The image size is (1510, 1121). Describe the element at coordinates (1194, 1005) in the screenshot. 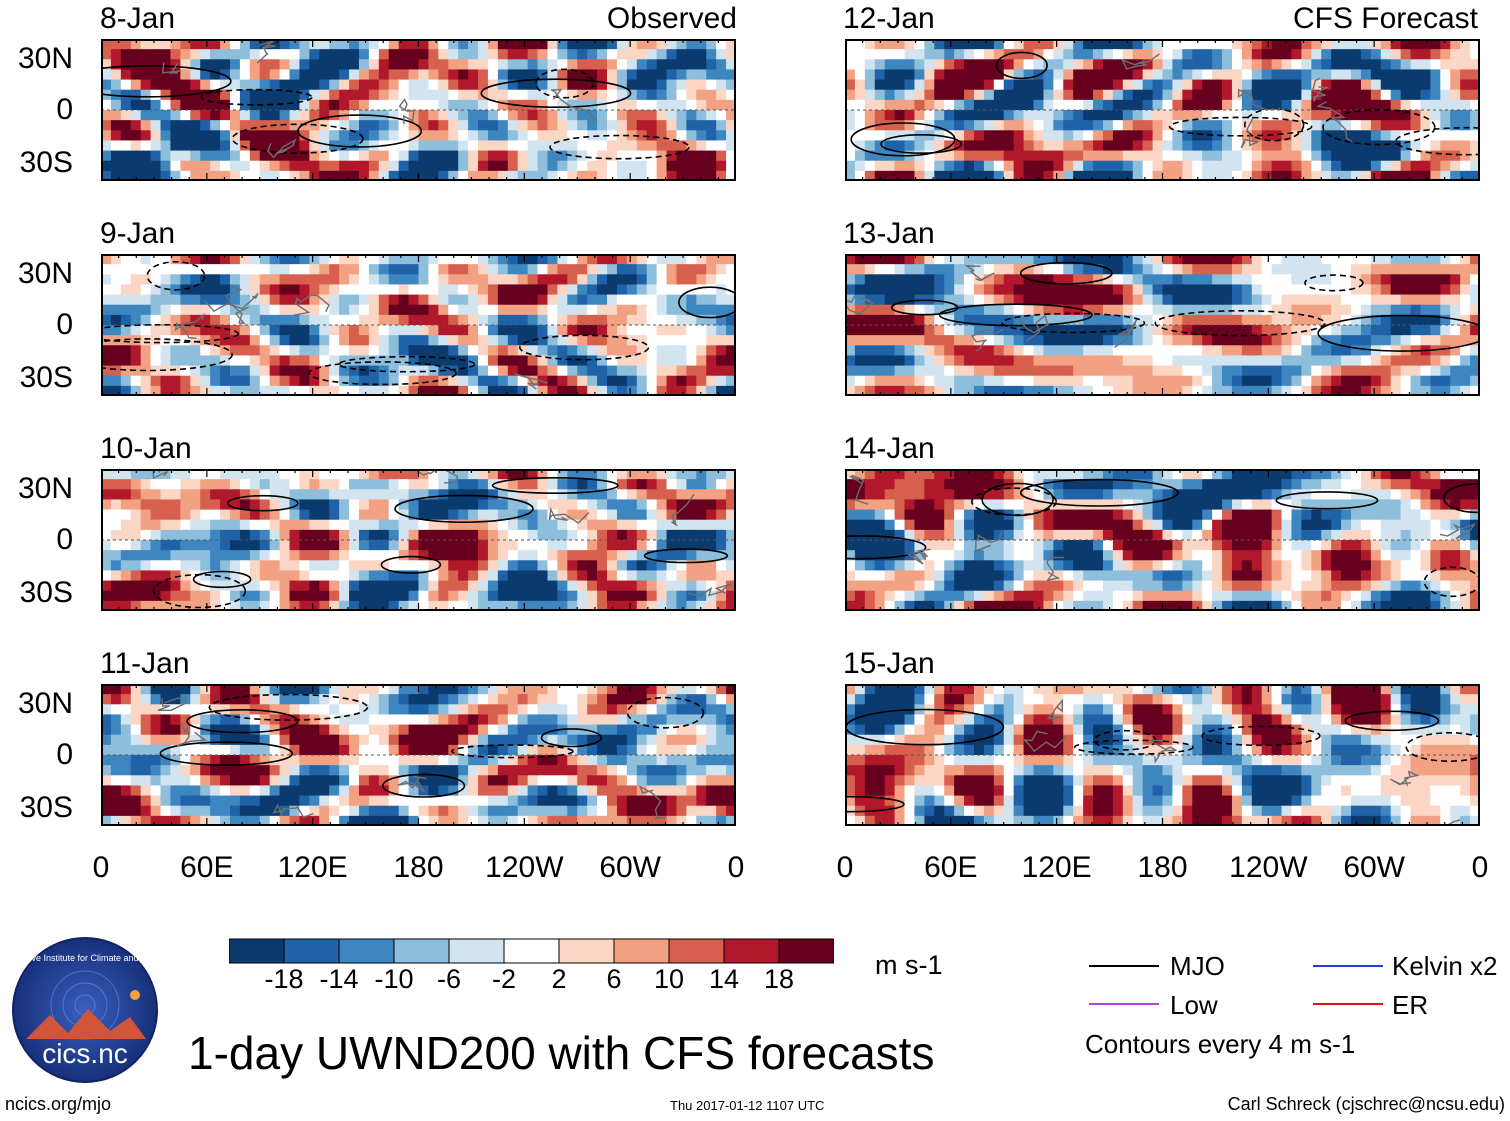

I see `legend-low: Low` at that location.